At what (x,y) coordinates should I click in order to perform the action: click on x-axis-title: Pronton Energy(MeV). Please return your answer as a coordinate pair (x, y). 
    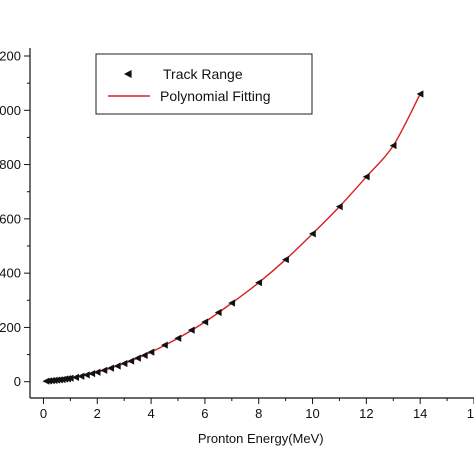
    Looking at the image, I should click on (261, 438).